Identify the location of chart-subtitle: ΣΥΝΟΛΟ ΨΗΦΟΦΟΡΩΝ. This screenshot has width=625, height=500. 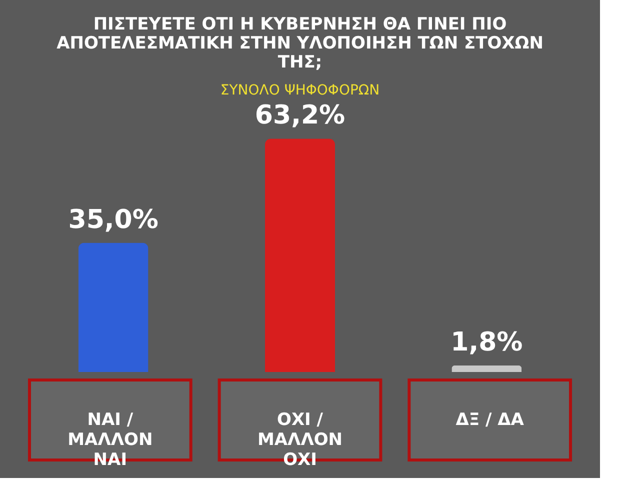
(300, 90).